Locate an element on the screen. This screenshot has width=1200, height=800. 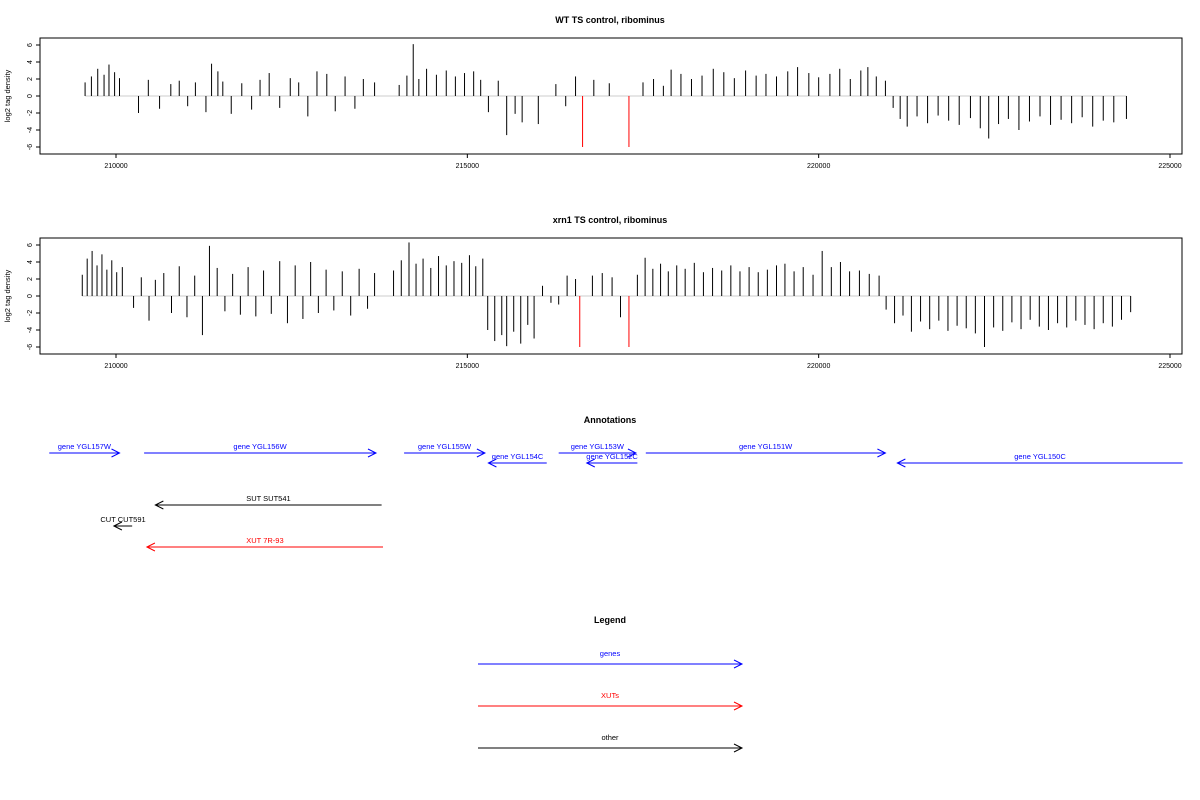
wt-y-tick-label: 4 is located at coordinates (30, 62).